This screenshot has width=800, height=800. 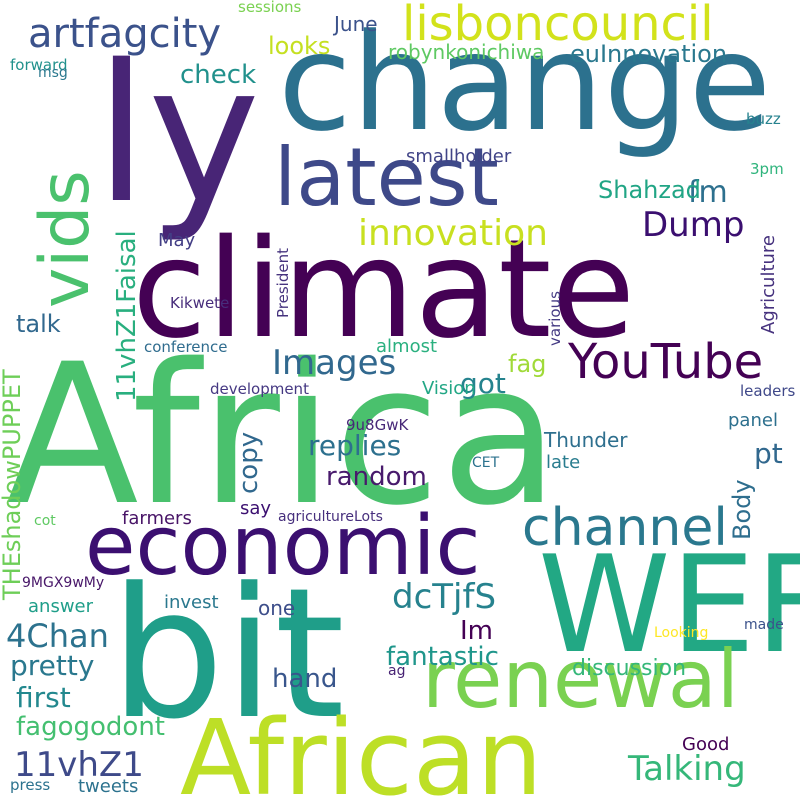 I want to click on word-channel: channel, so click(x=625, y=528).